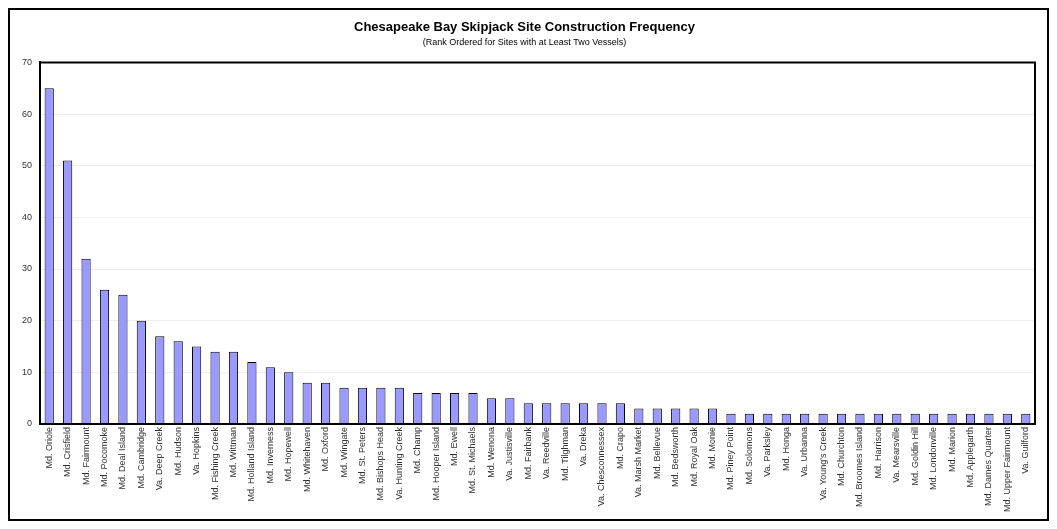 The height and width of the screenshot is (529, 1057). I want to click on x-tick-label: Md. Ewell, so click(454, 446).